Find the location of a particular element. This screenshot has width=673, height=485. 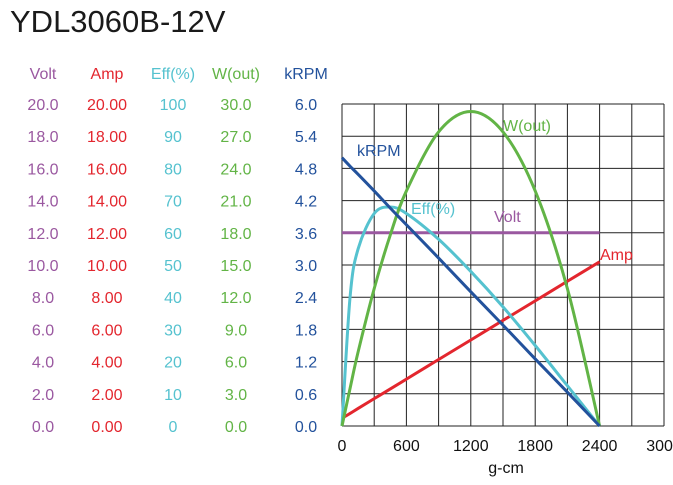

y-tick-label-wout: 15.0 is located at coordinates (235, 266).